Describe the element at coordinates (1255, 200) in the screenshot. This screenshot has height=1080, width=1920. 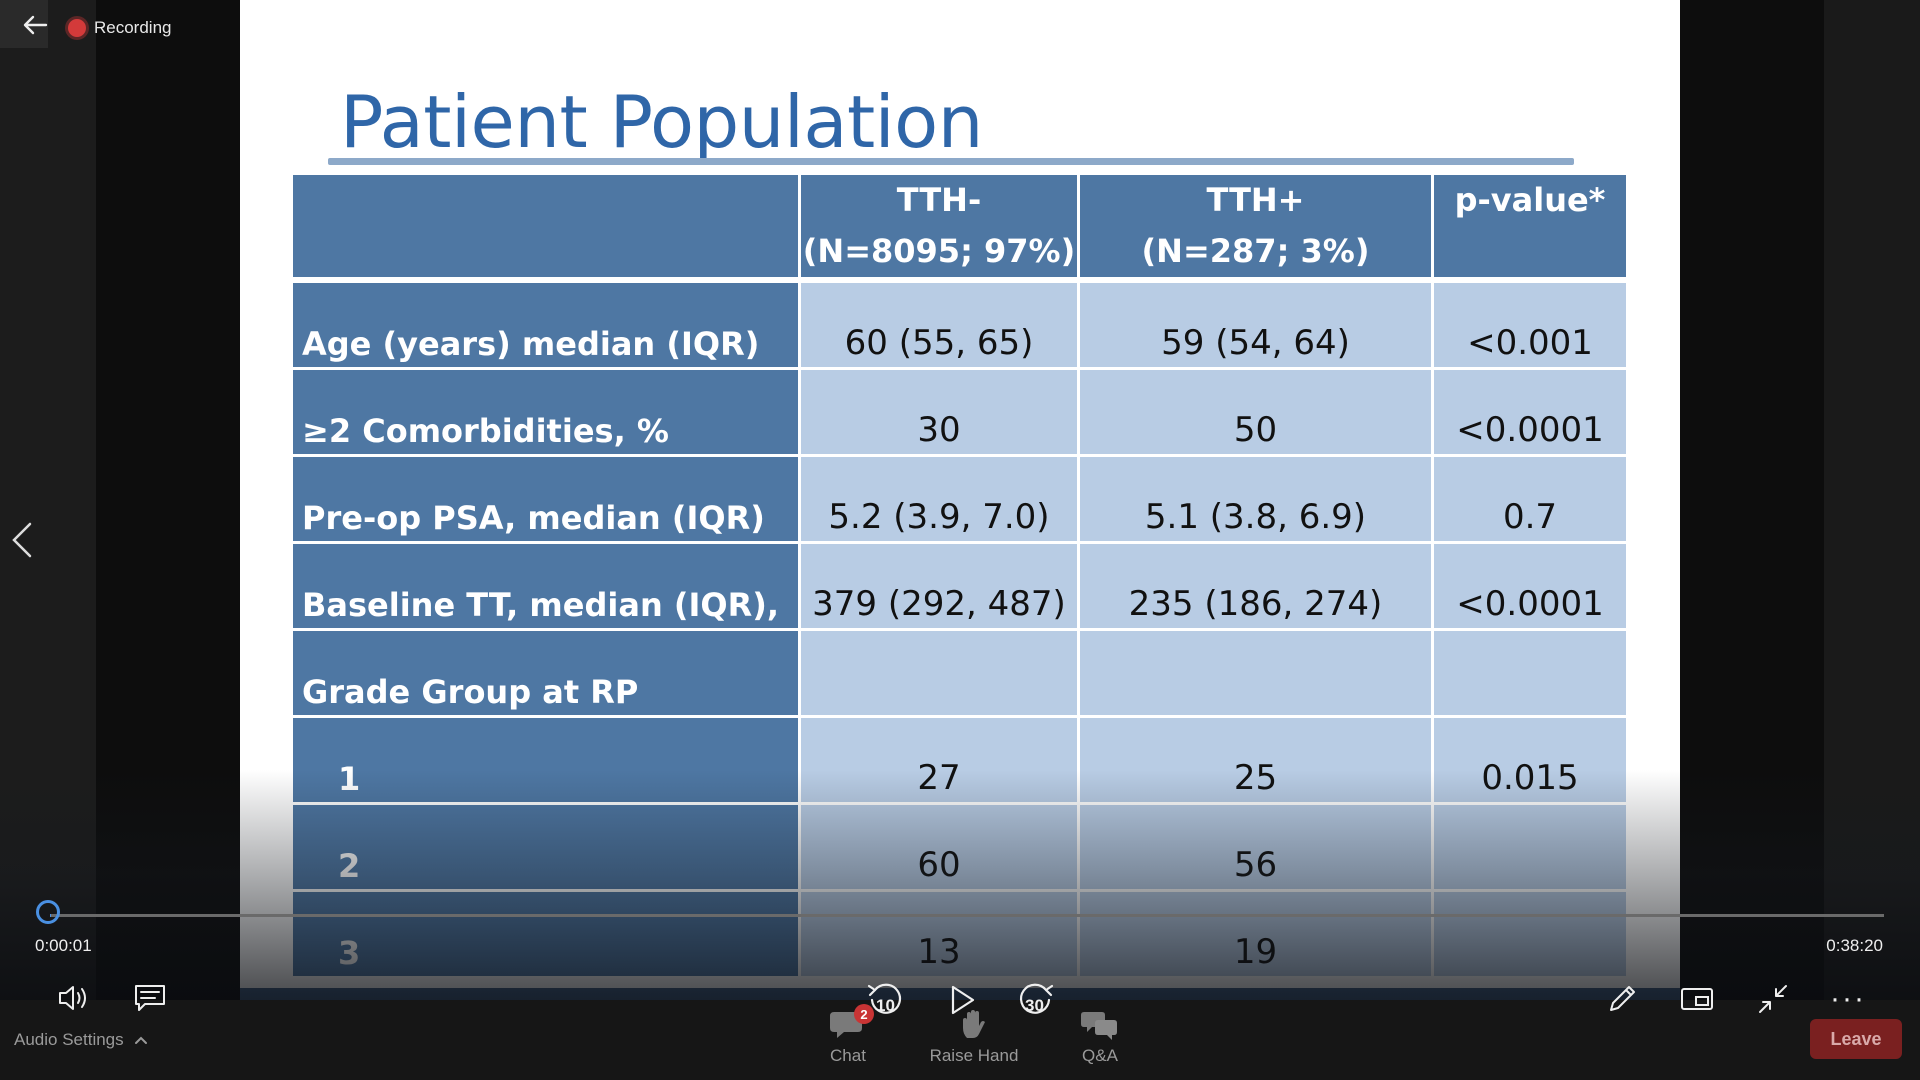
I see `header-line: TTH+` at that location.